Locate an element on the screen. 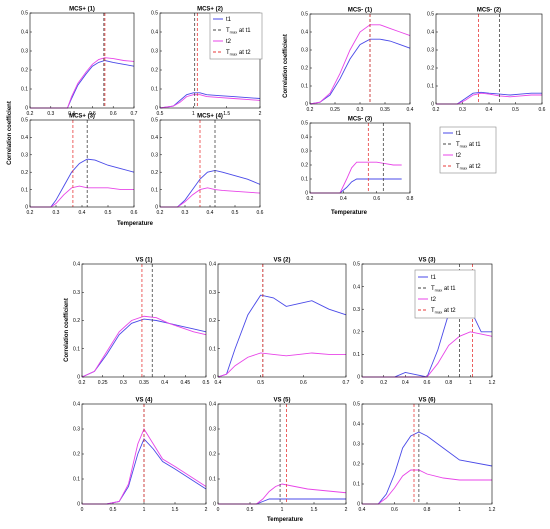  plot-area-vs6 is located at coordinates (427, 454).